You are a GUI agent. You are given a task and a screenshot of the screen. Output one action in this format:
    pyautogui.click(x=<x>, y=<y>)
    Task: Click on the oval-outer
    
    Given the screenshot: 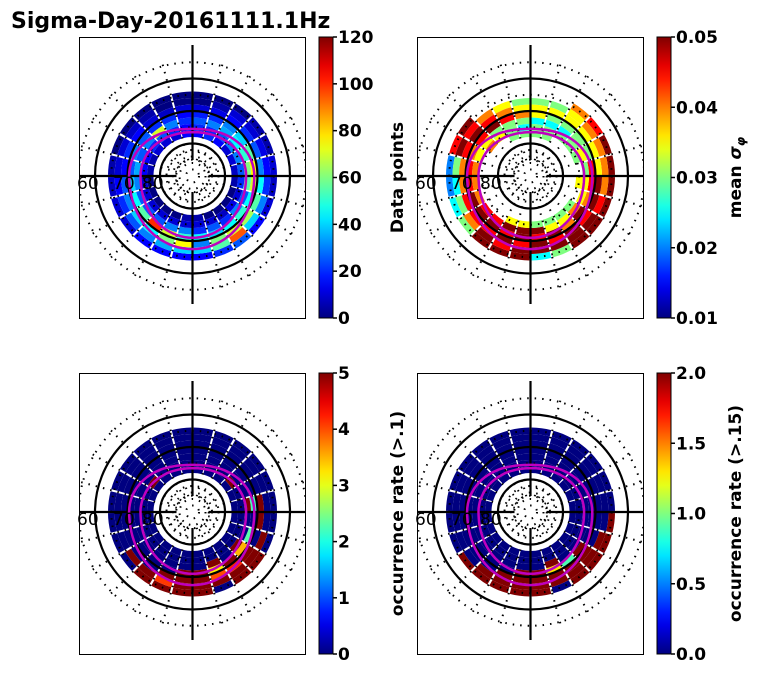 What is the action you would take?
    pyautogui.click(x=191, y=525)
    